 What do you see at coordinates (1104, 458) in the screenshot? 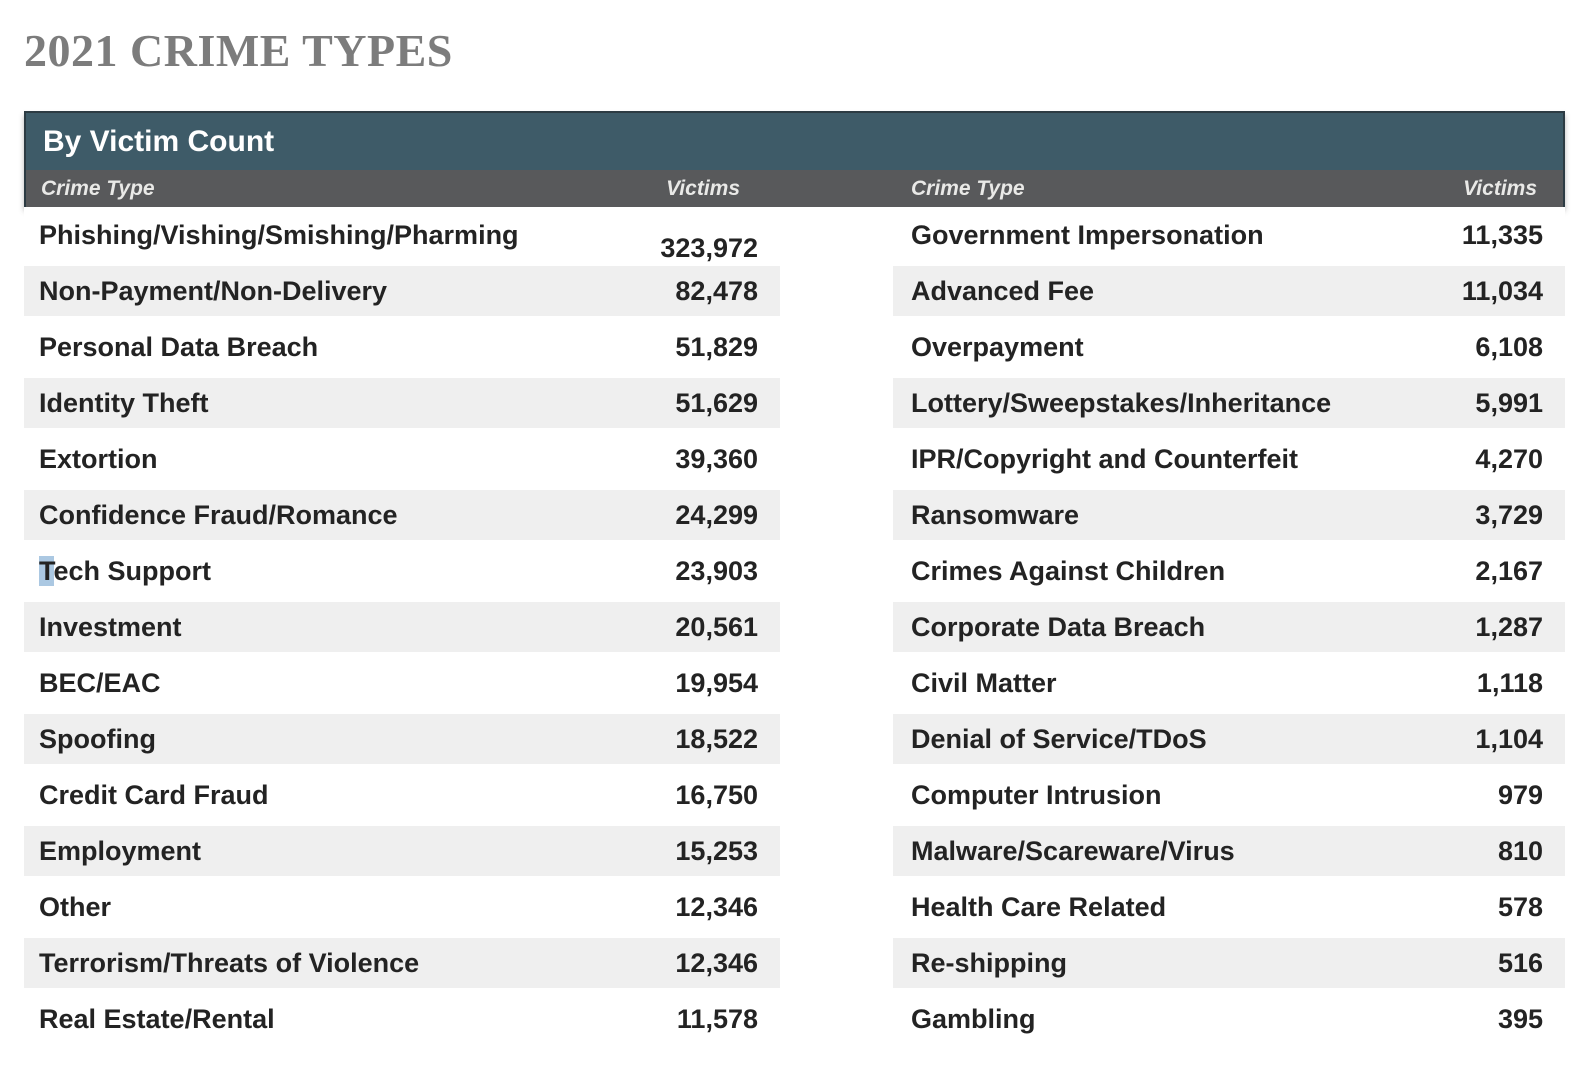
I see `crime-type-cell: IPR/Copyright and Counterfeit` at bounding box center [1104, 458].